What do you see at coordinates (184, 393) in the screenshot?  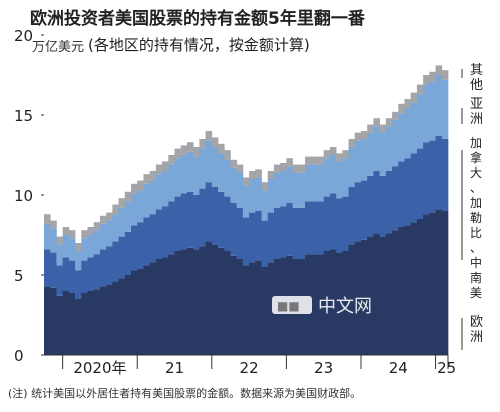 I see `chart-note: (注) 统计美国以外居住者持有美国股票的金额。数据来源为美国财政部。` at bounding box center [184, 393].